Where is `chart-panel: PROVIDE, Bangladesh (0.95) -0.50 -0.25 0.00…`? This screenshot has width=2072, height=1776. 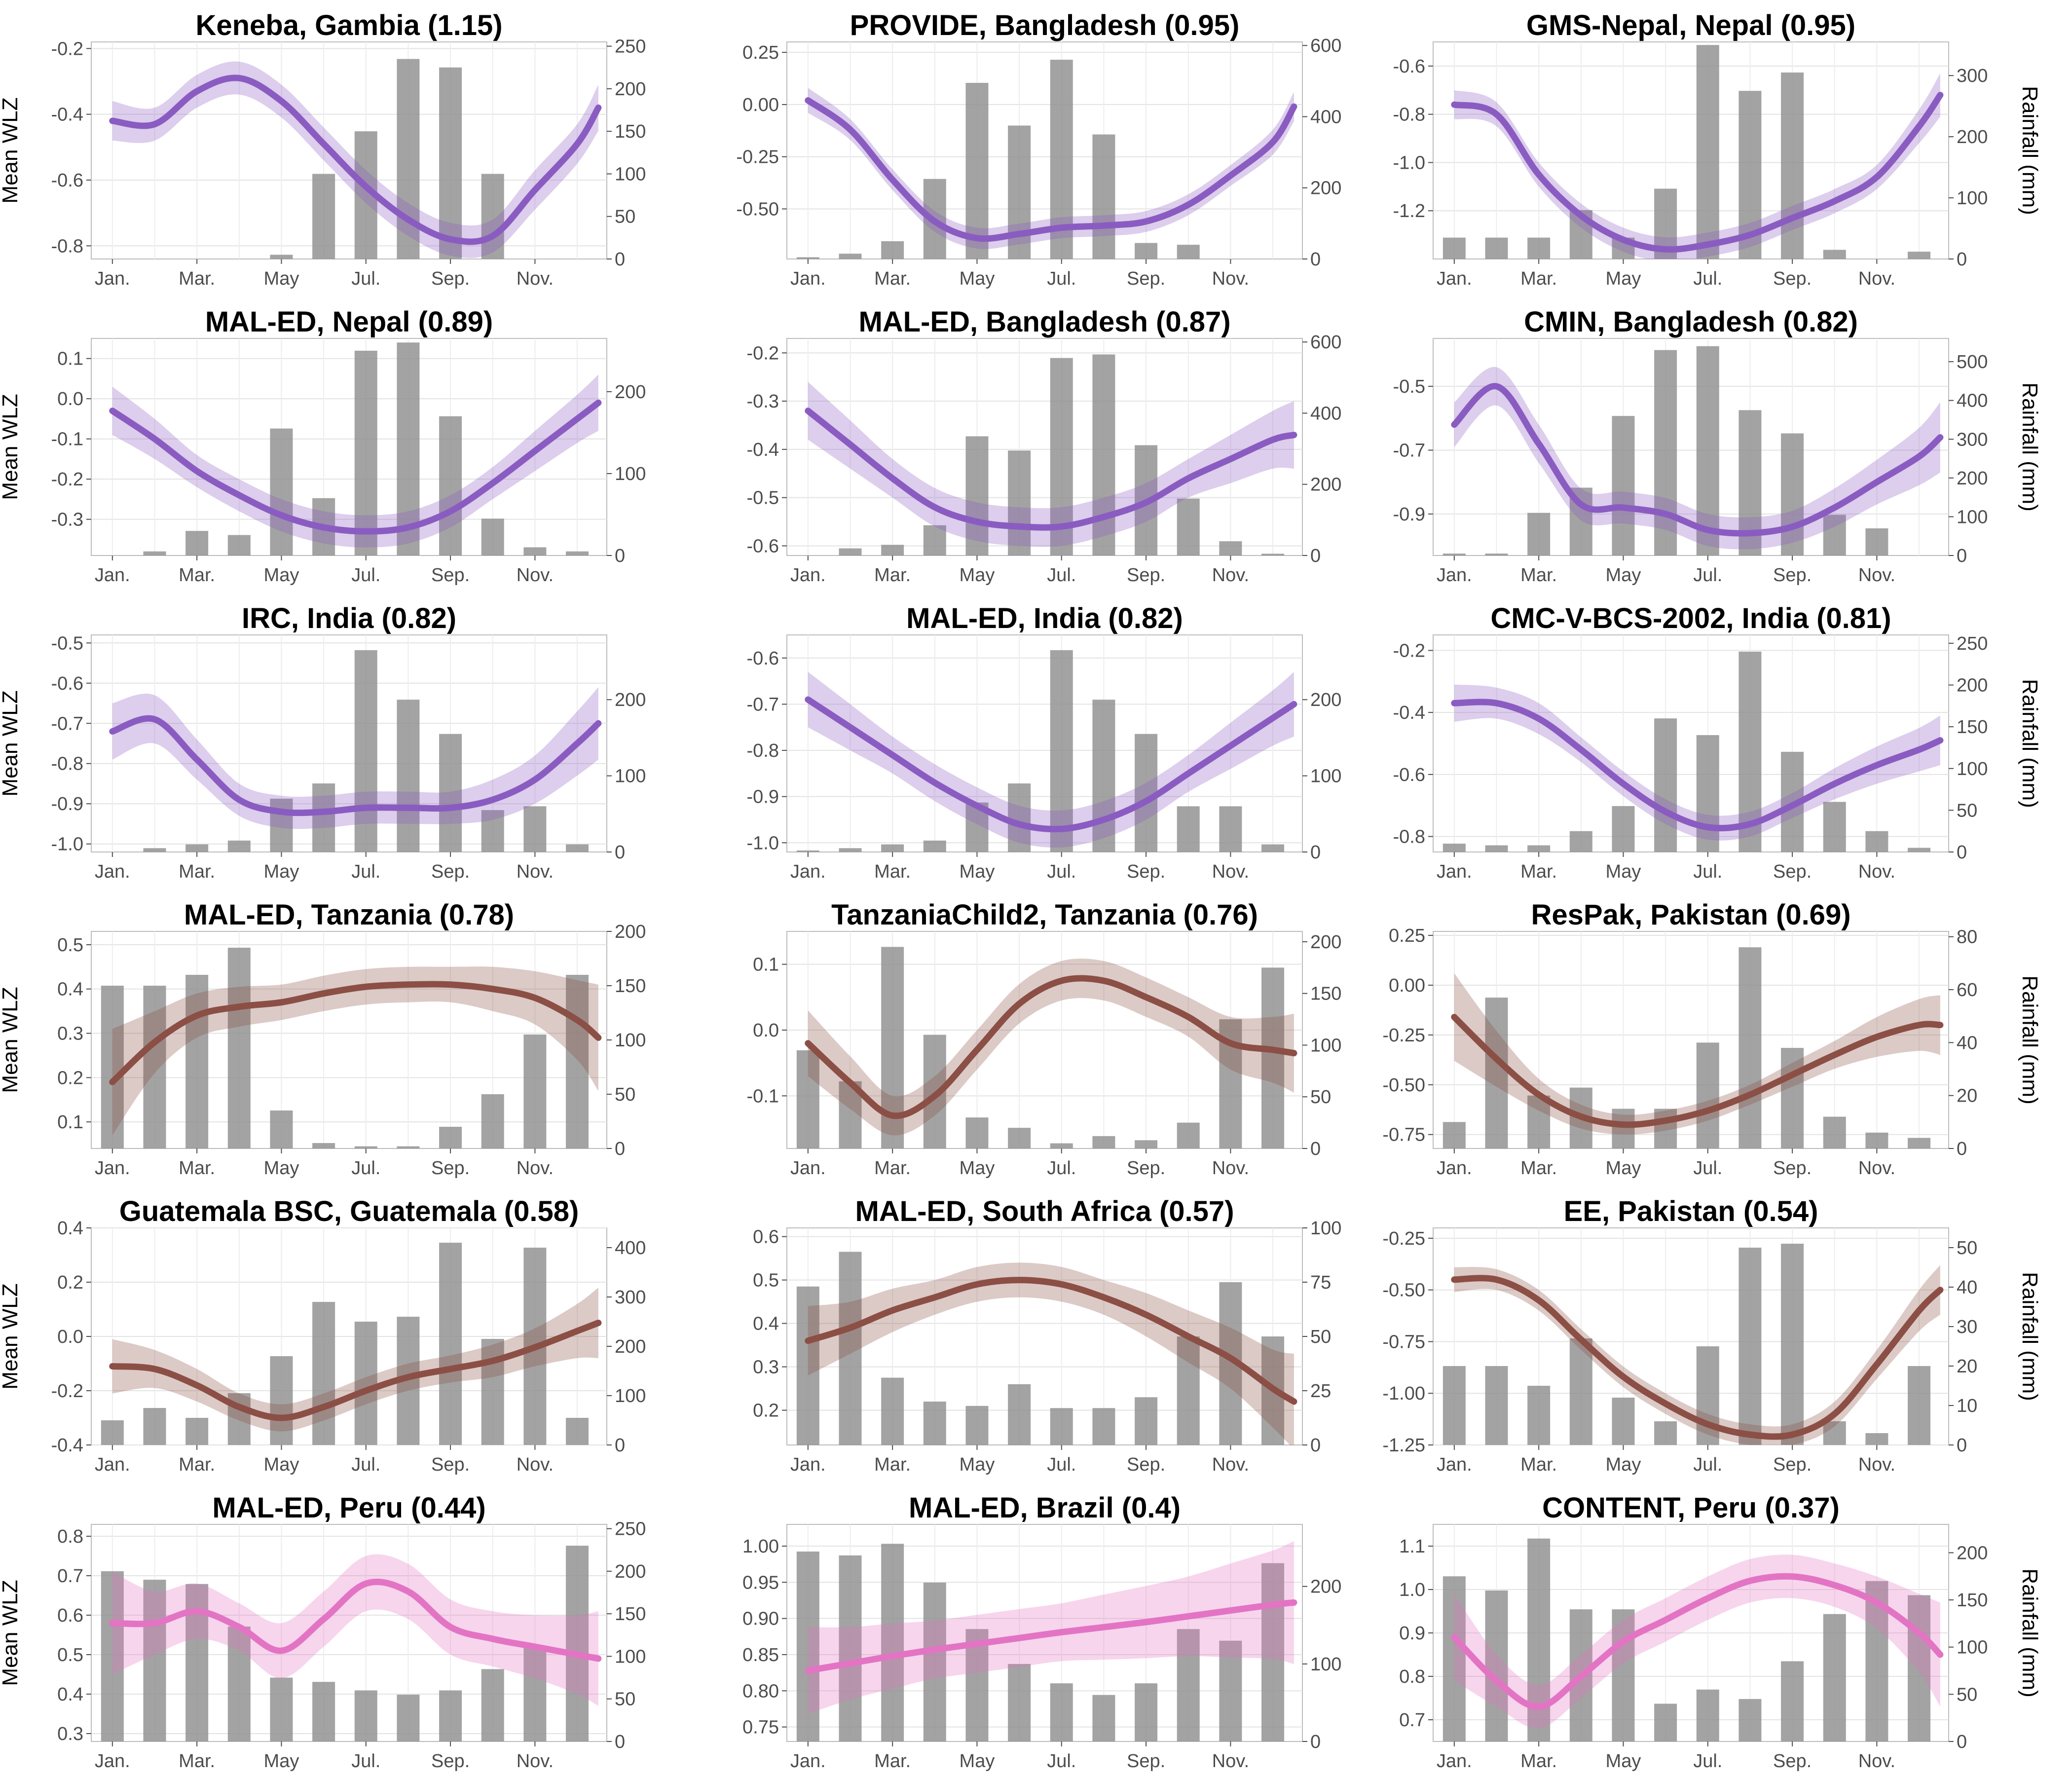 chart-panel: PROVIDE, Bangladesh (0.95) -0.50 -0.25 0.00… is located at coordinates (1039, 149).